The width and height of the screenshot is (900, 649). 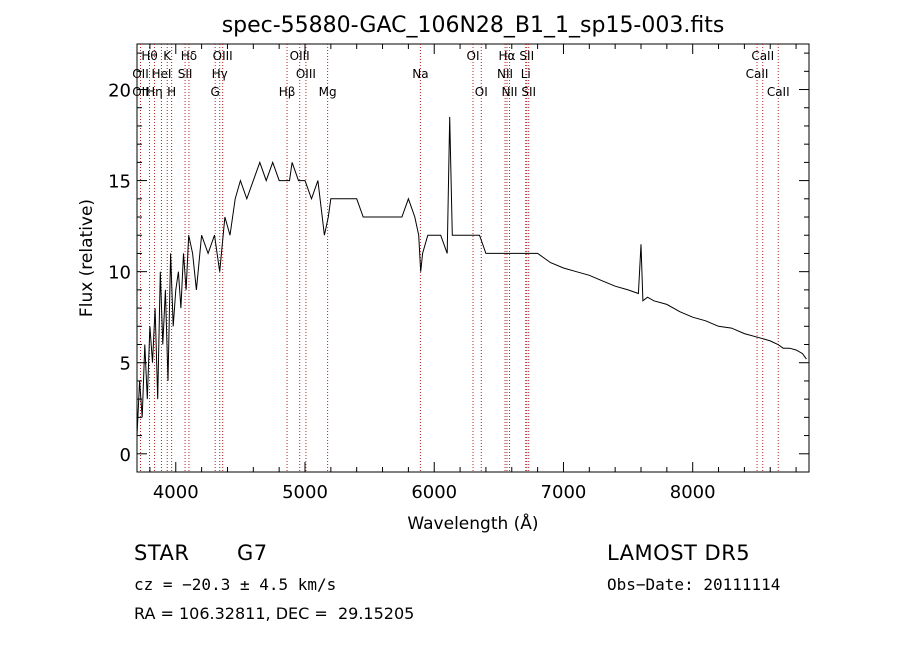 What do you see at coordinates (162, 553) in the screenshot?
I see `object-class: STAR` at bounding box center [162, 553].